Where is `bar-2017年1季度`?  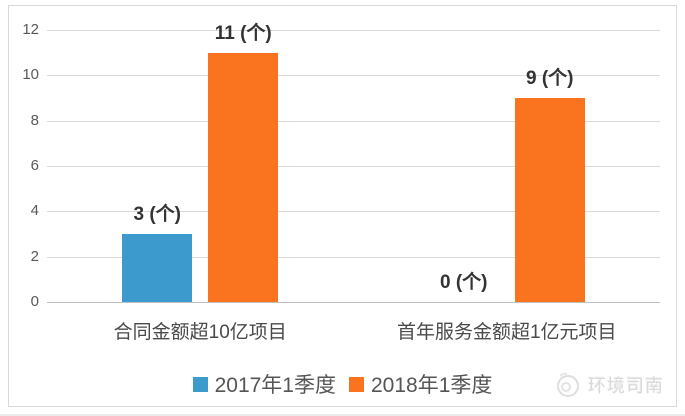
bar-2017年1季度 is located at coordinates (157, 268).